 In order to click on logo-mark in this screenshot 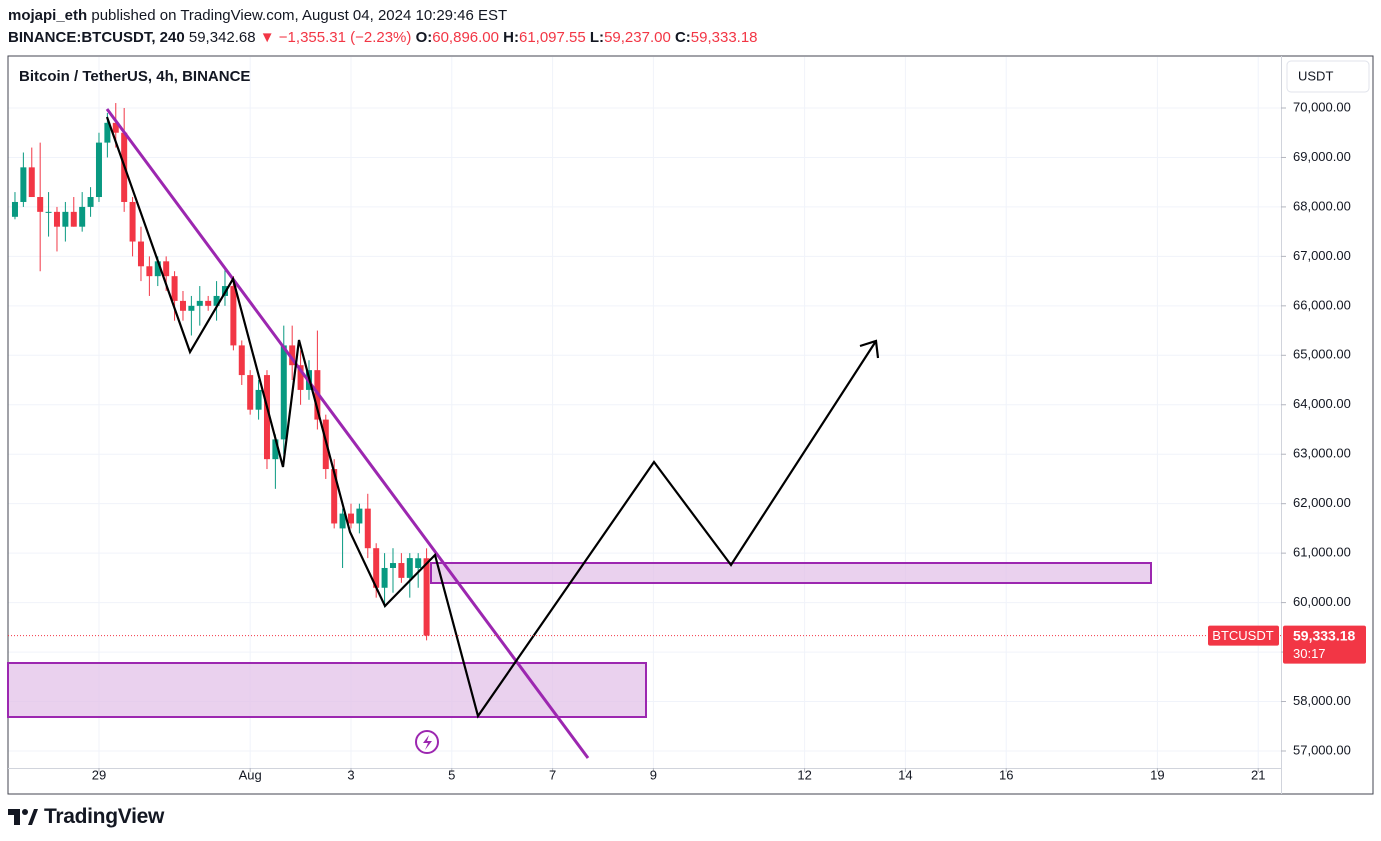, I will do `click(23, 817)`.